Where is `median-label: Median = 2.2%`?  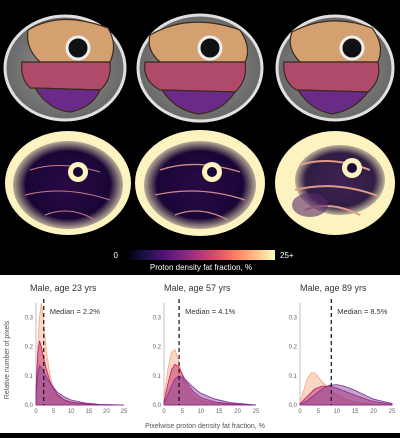
median-label: Median = 2.2% is located at coordinates (75, 311).